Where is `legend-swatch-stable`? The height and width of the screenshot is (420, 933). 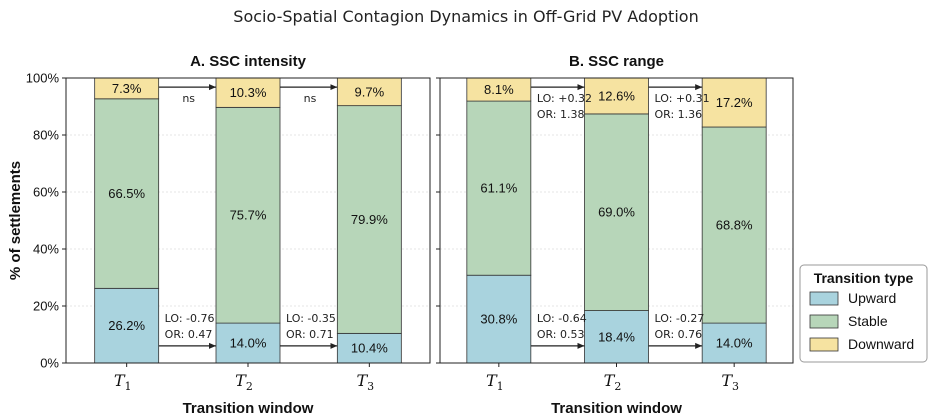
legend-swatch-stable is located at coordinates (824, 321).